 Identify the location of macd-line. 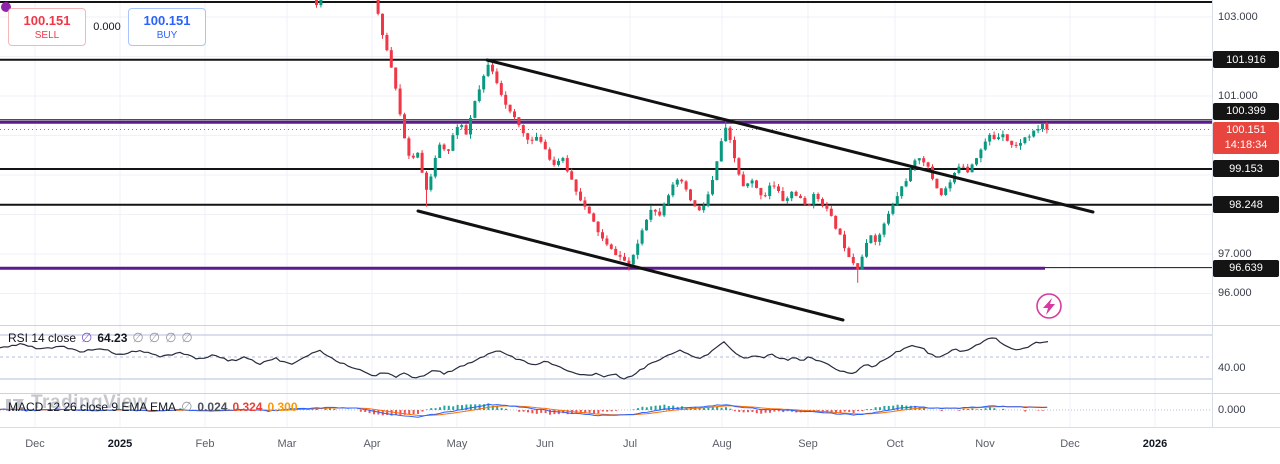
(524, 410).